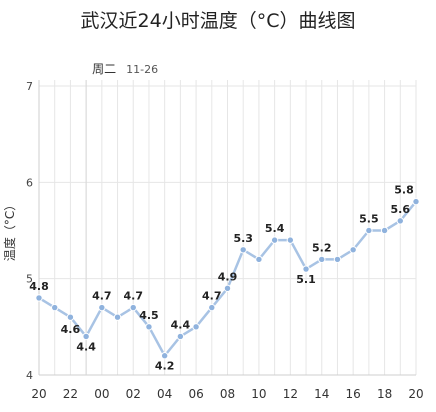 The height and width of the screenshot is (412, 436). Describe the element at coordinates (71, 329) in the screenshot. I see `data-label: 4.6` at that location.